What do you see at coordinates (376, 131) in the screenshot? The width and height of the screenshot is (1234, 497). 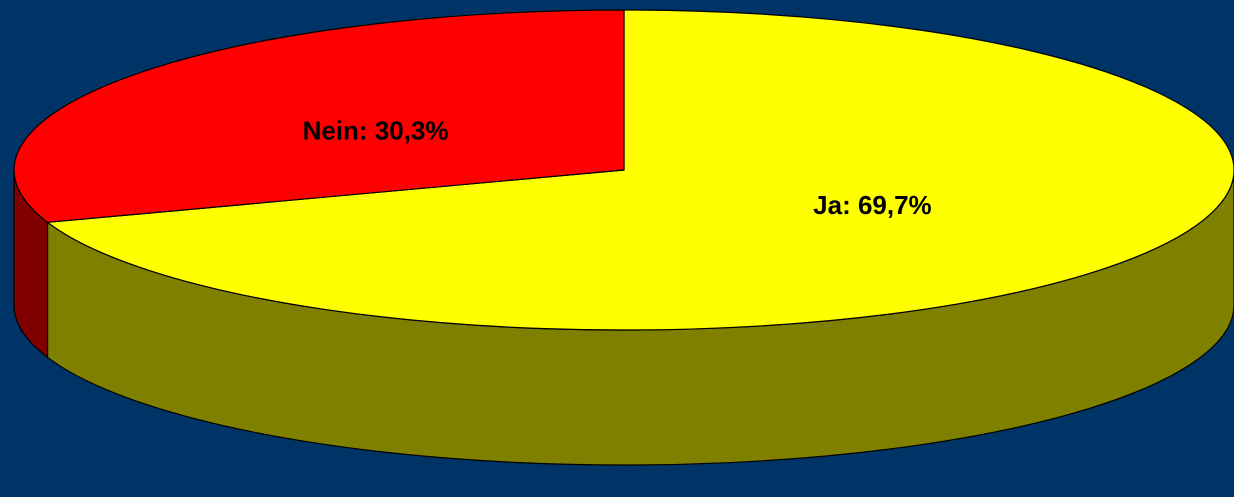 I see `data-label: Nein: 30,3%` at bounding box center [376, 131].